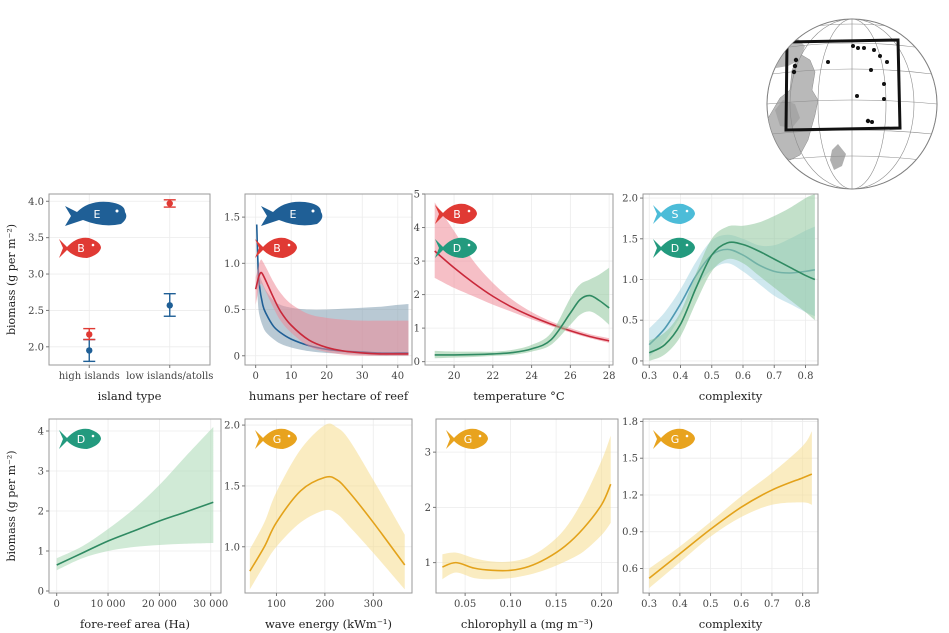 The image size is (949, 633). What do you see at coordinates (36, 275) in the screenshot?
I see `y-tick-label: 3.0` at bounding box center [36, 275].